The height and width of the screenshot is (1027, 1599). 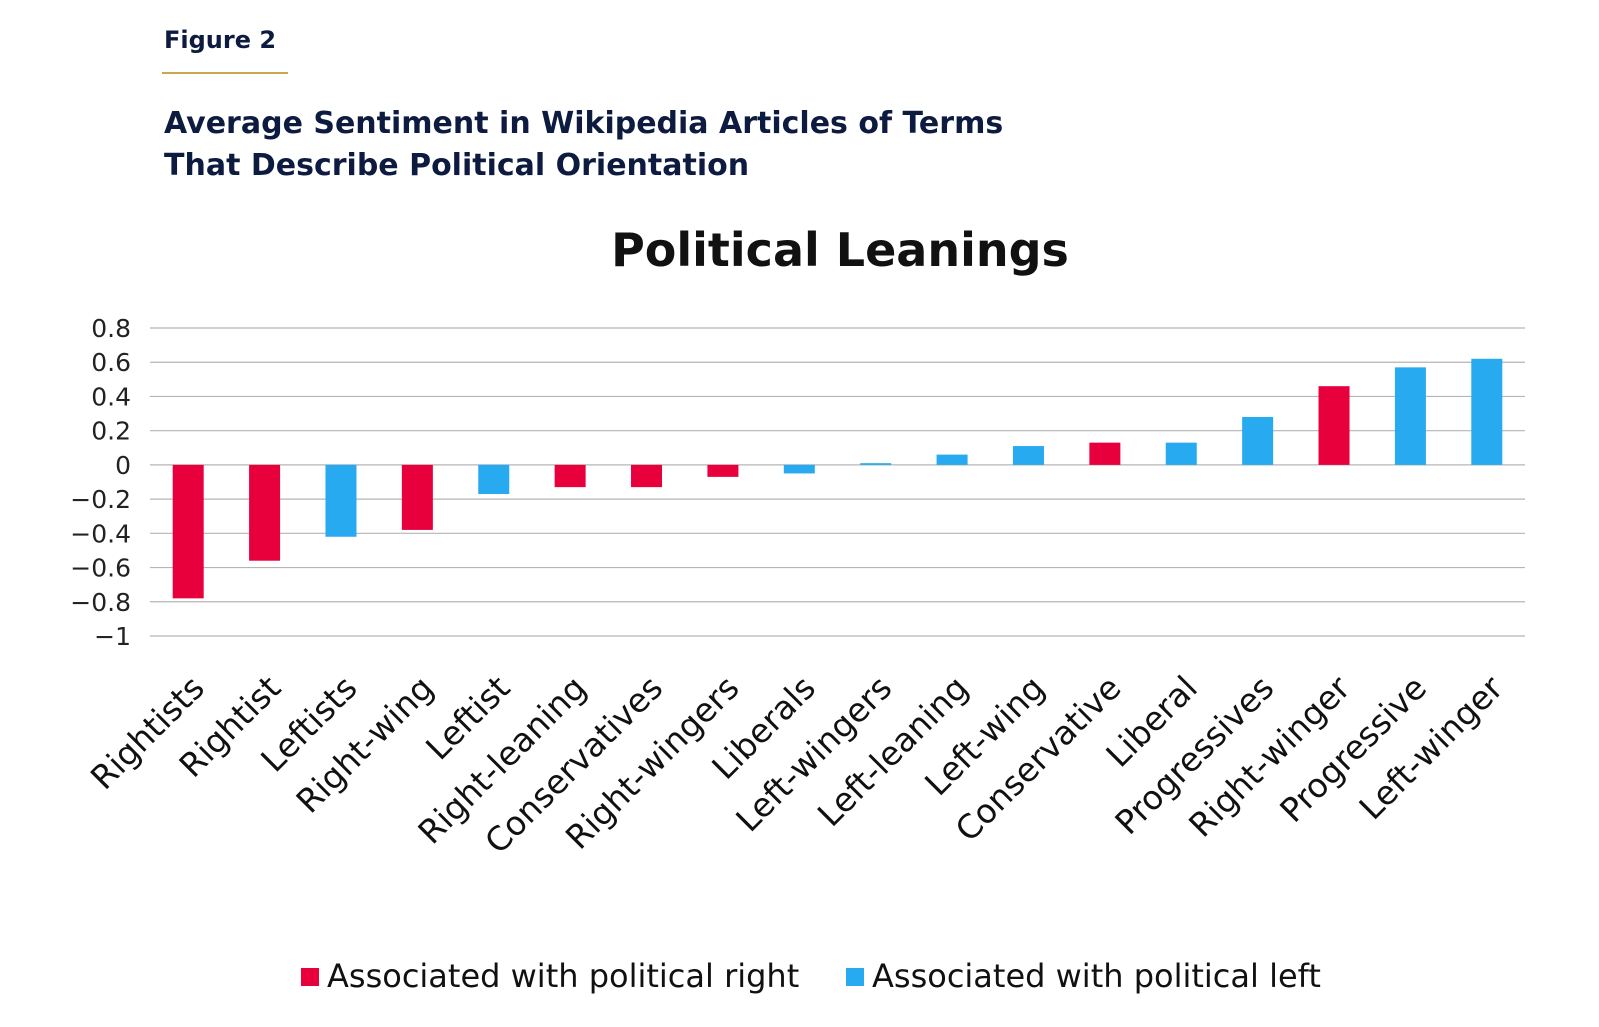 I want to click on bar-progressives, so click(x=1258, y=440).